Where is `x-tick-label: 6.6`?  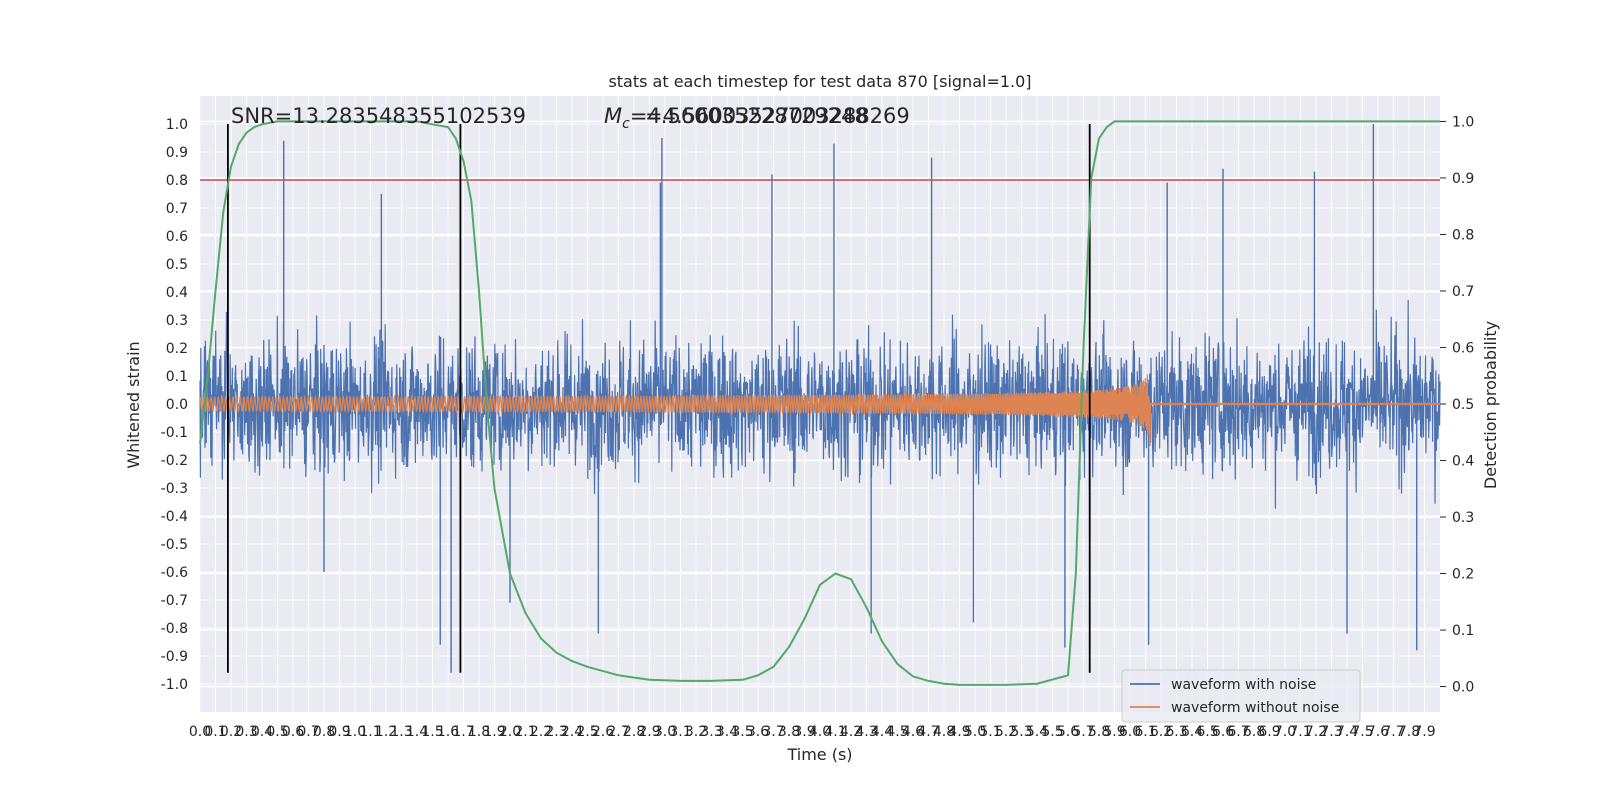 x-tick-label: 6.6 is located at coordinates (1223, 732).